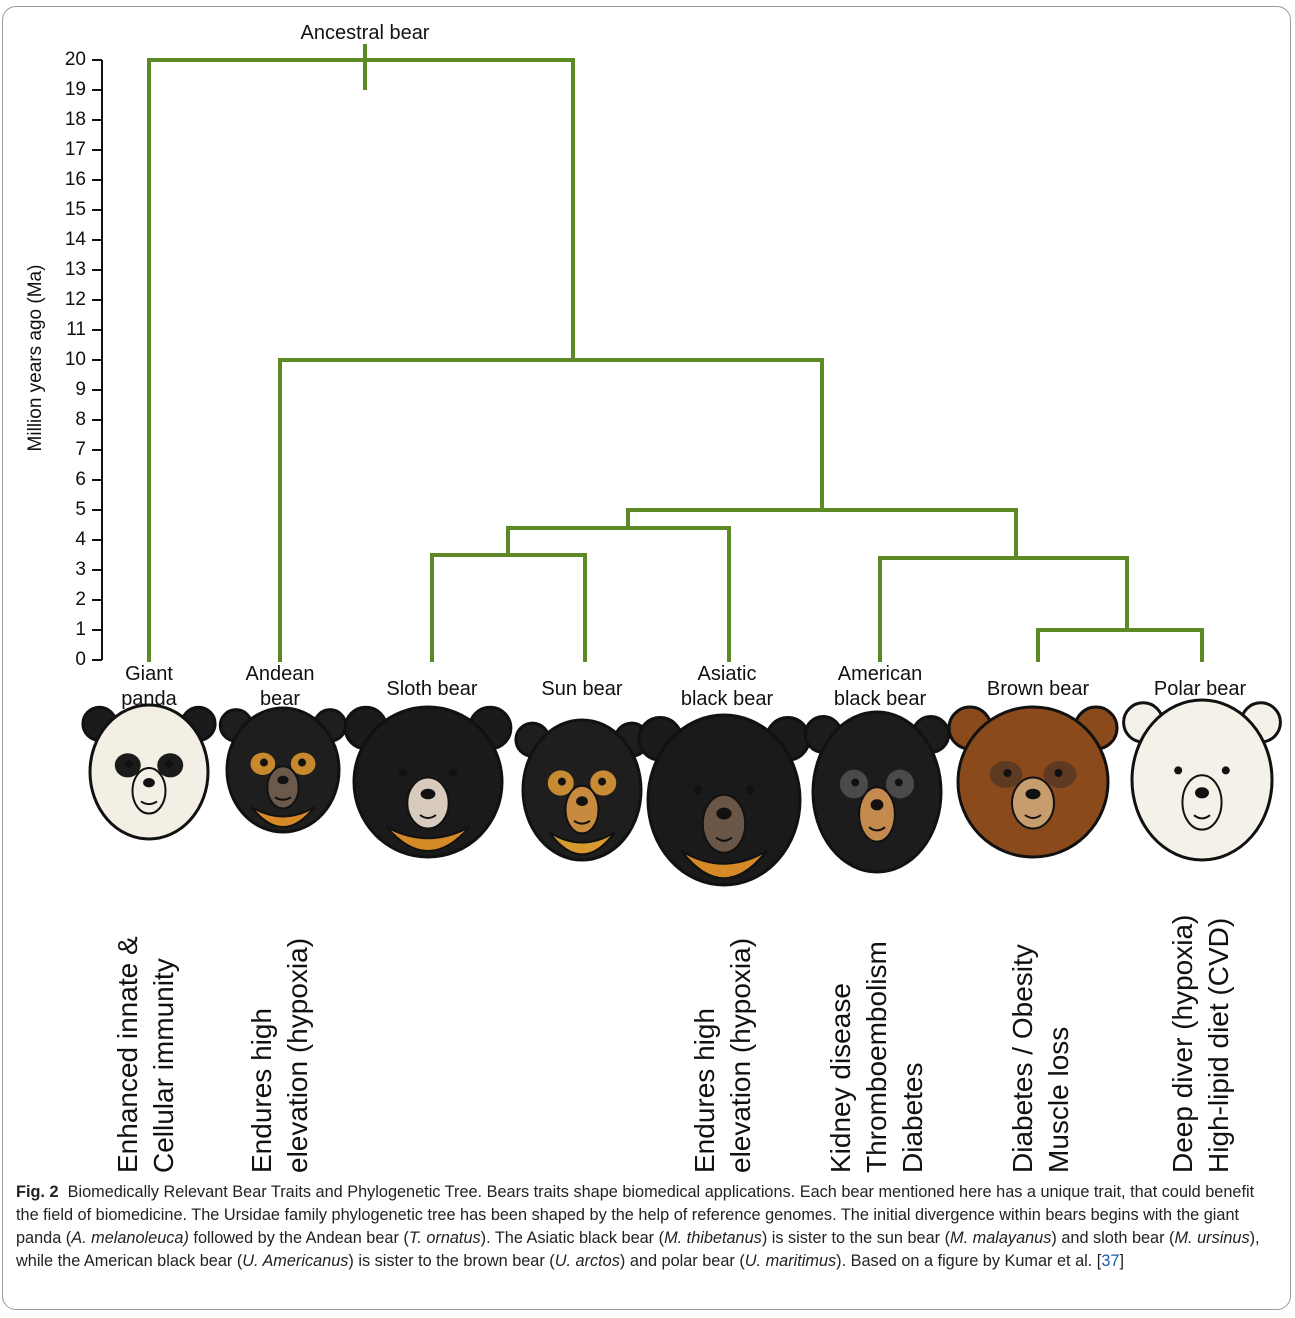  What do you see at coordinates (428, 782) in the screenshot?
I see `bear-face-sloth-bear-icon` at bounding box center [428, 782].